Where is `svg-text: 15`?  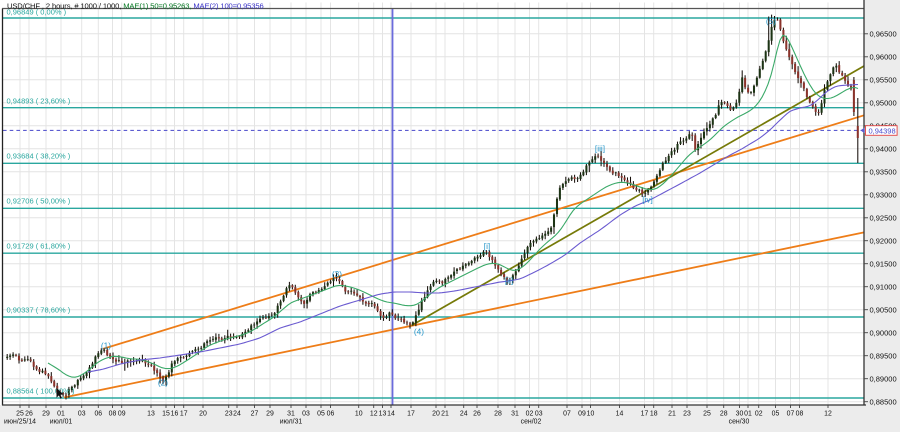
svg-text: 15 is located at coordinates (166, 414).